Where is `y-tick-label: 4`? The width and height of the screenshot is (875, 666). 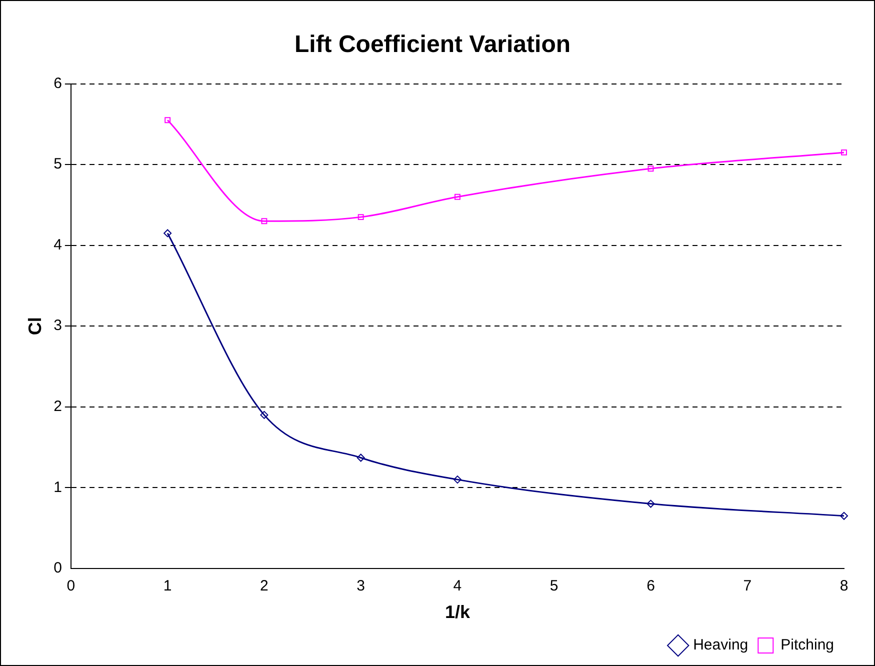
y-tick-label: 4 is located at coordinates (58, 245).